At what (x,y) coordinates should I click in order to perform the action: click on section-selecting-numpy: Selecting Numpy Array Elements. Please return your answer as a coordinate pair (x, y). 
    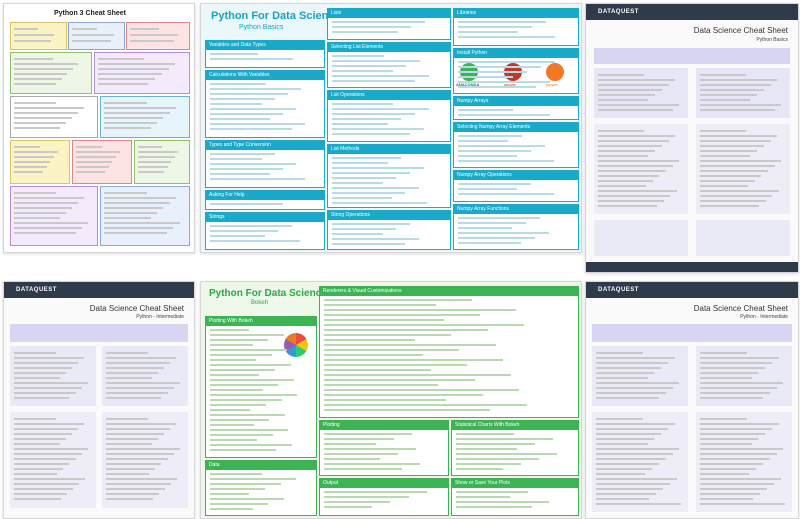
    Looking at the image, I should click on (516, 145).